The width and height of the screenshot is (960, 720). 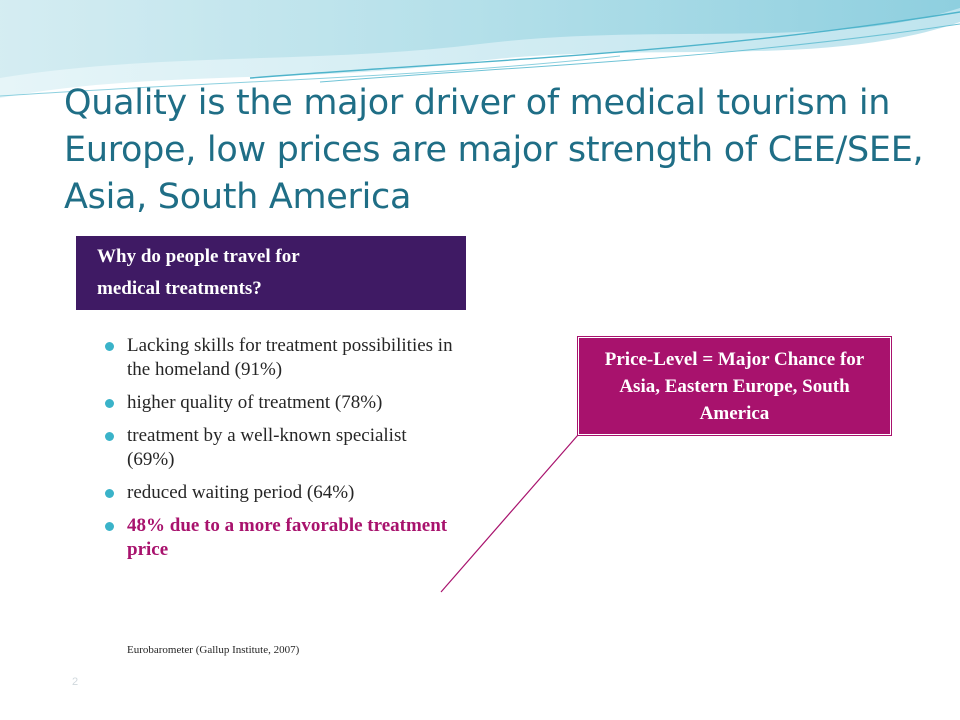 I want to click on list-item-text: reduced waiting period (64%), so click(x=241, y=492).